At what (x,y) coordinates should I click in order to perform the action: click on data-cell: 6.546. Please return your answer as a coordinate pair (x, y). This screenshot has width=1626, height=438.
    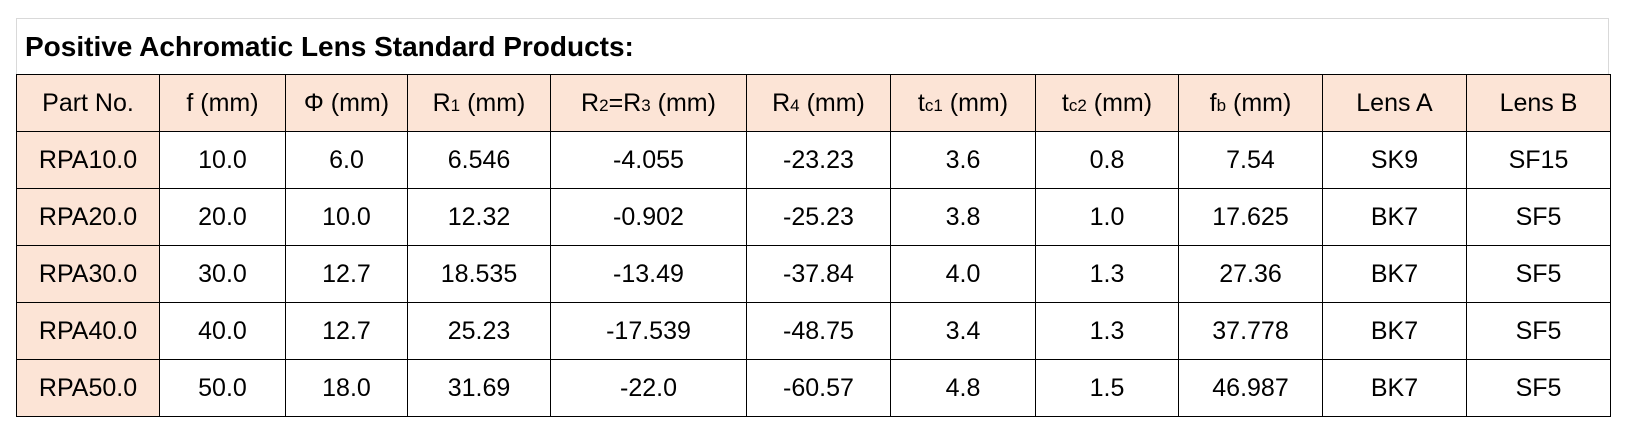
    Looking at the image, I should click on (479, 160).